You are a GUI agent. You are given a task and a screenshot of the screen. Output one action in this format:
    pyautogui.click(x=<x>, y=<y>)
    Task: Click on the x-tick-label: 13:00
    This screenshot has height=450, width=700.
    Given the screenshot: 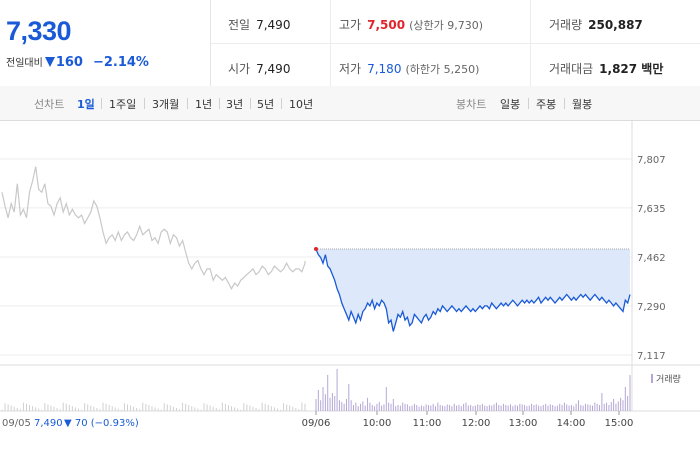 What is the action you would take?
    pyautogui.click(x=523, y=423)
    